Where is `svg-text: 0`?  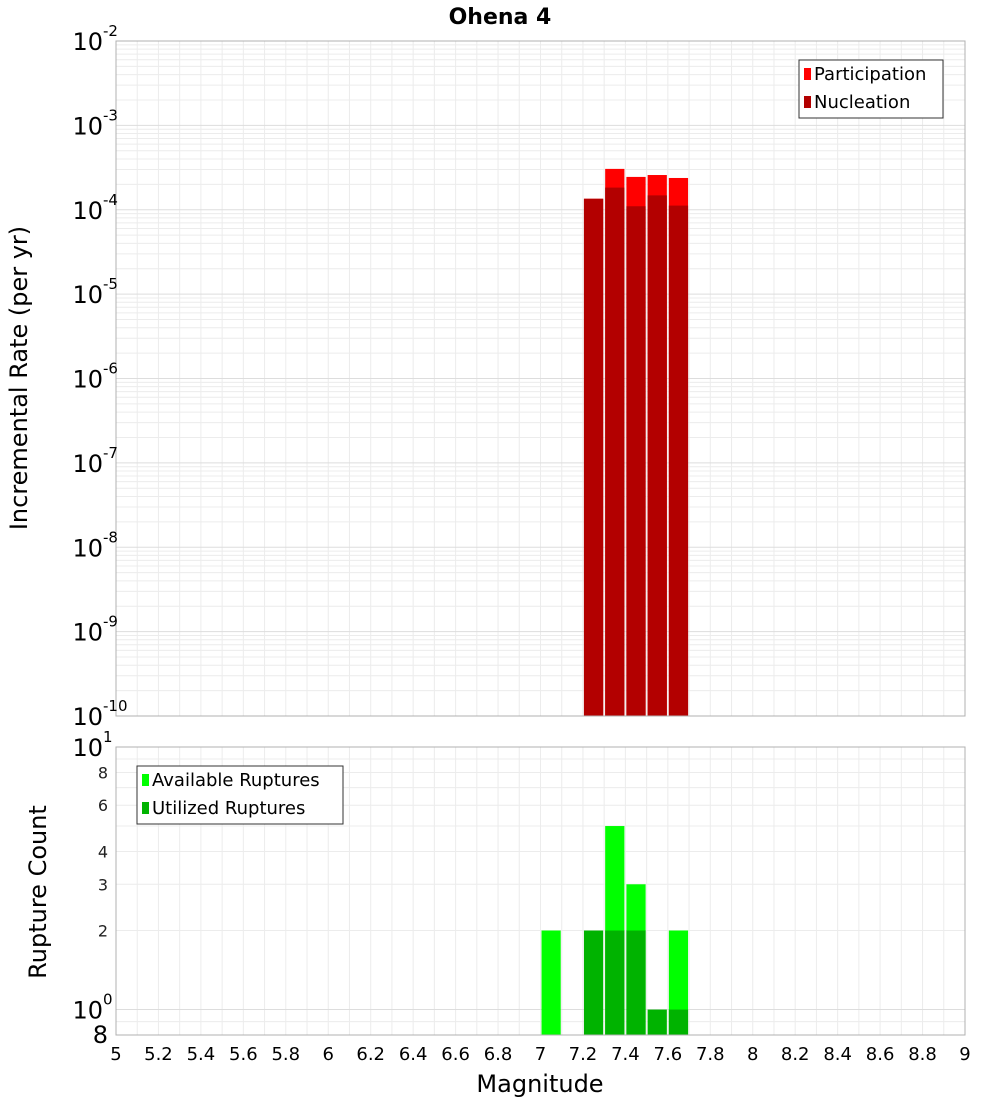
svg-text: 0 is located at coordinates (108, 1000).